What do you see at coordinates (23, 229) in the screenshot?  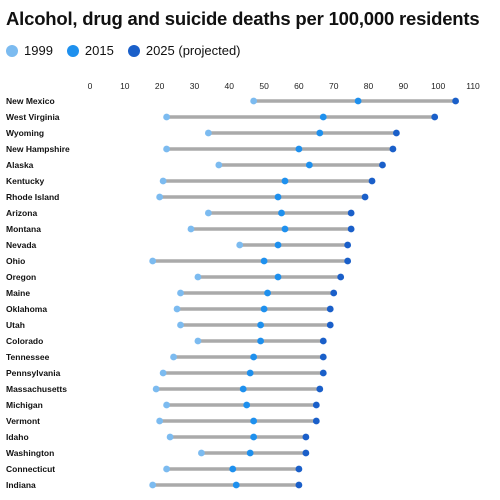 I see `state-label: Montana` at bounding box center [23, 229].